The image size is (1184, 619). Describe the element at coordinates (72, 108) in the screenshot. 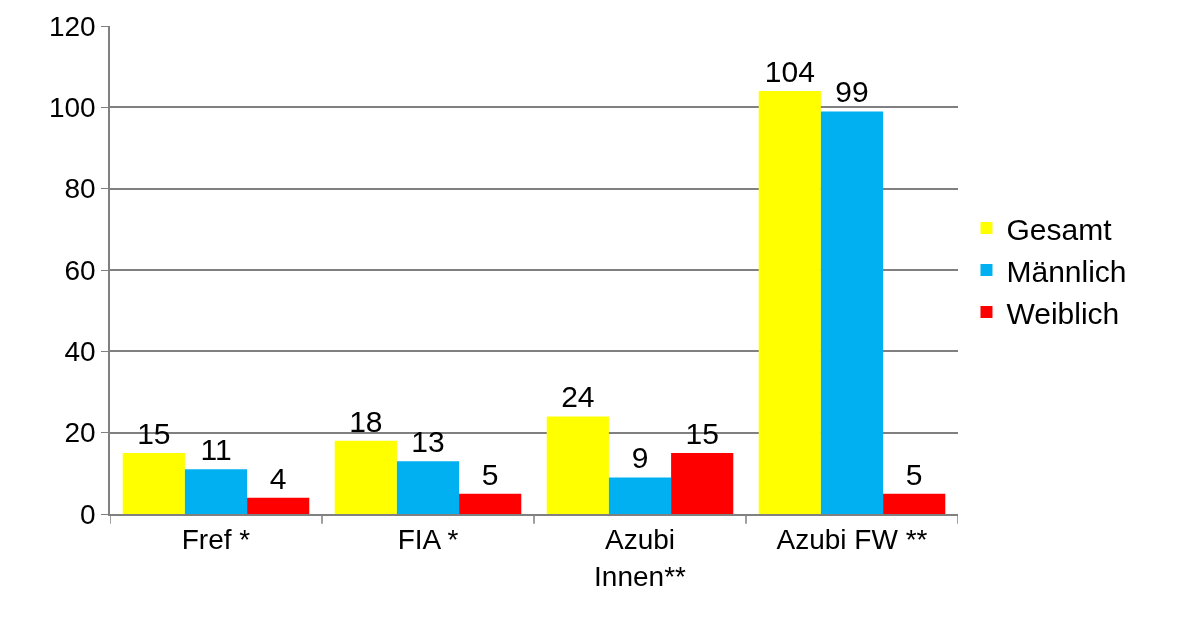

I see `y-tick-label: 100` at that location.